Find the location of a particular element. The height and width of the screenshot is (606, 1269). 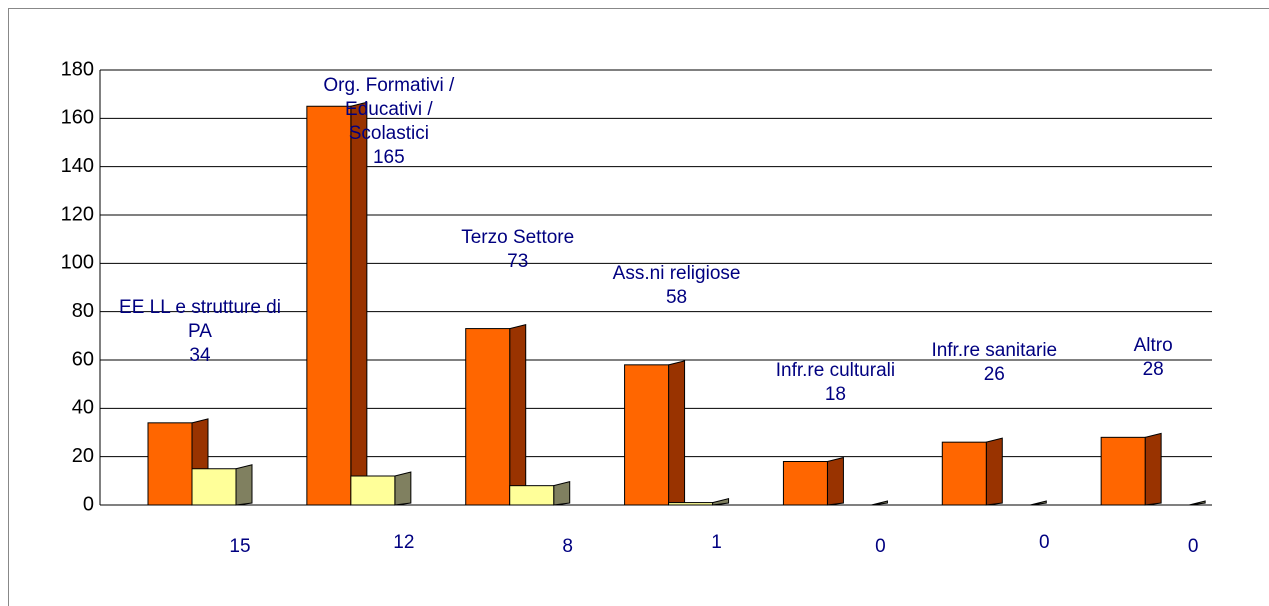

category-label: Terzo Settore is located at coordinates (518, 237).